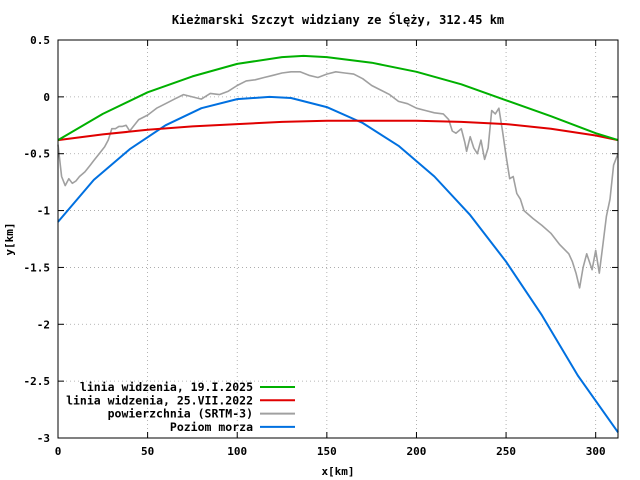 This screenshot has height=480, width=640. I want to click on x-tick-label: 250, so click(506, 451).